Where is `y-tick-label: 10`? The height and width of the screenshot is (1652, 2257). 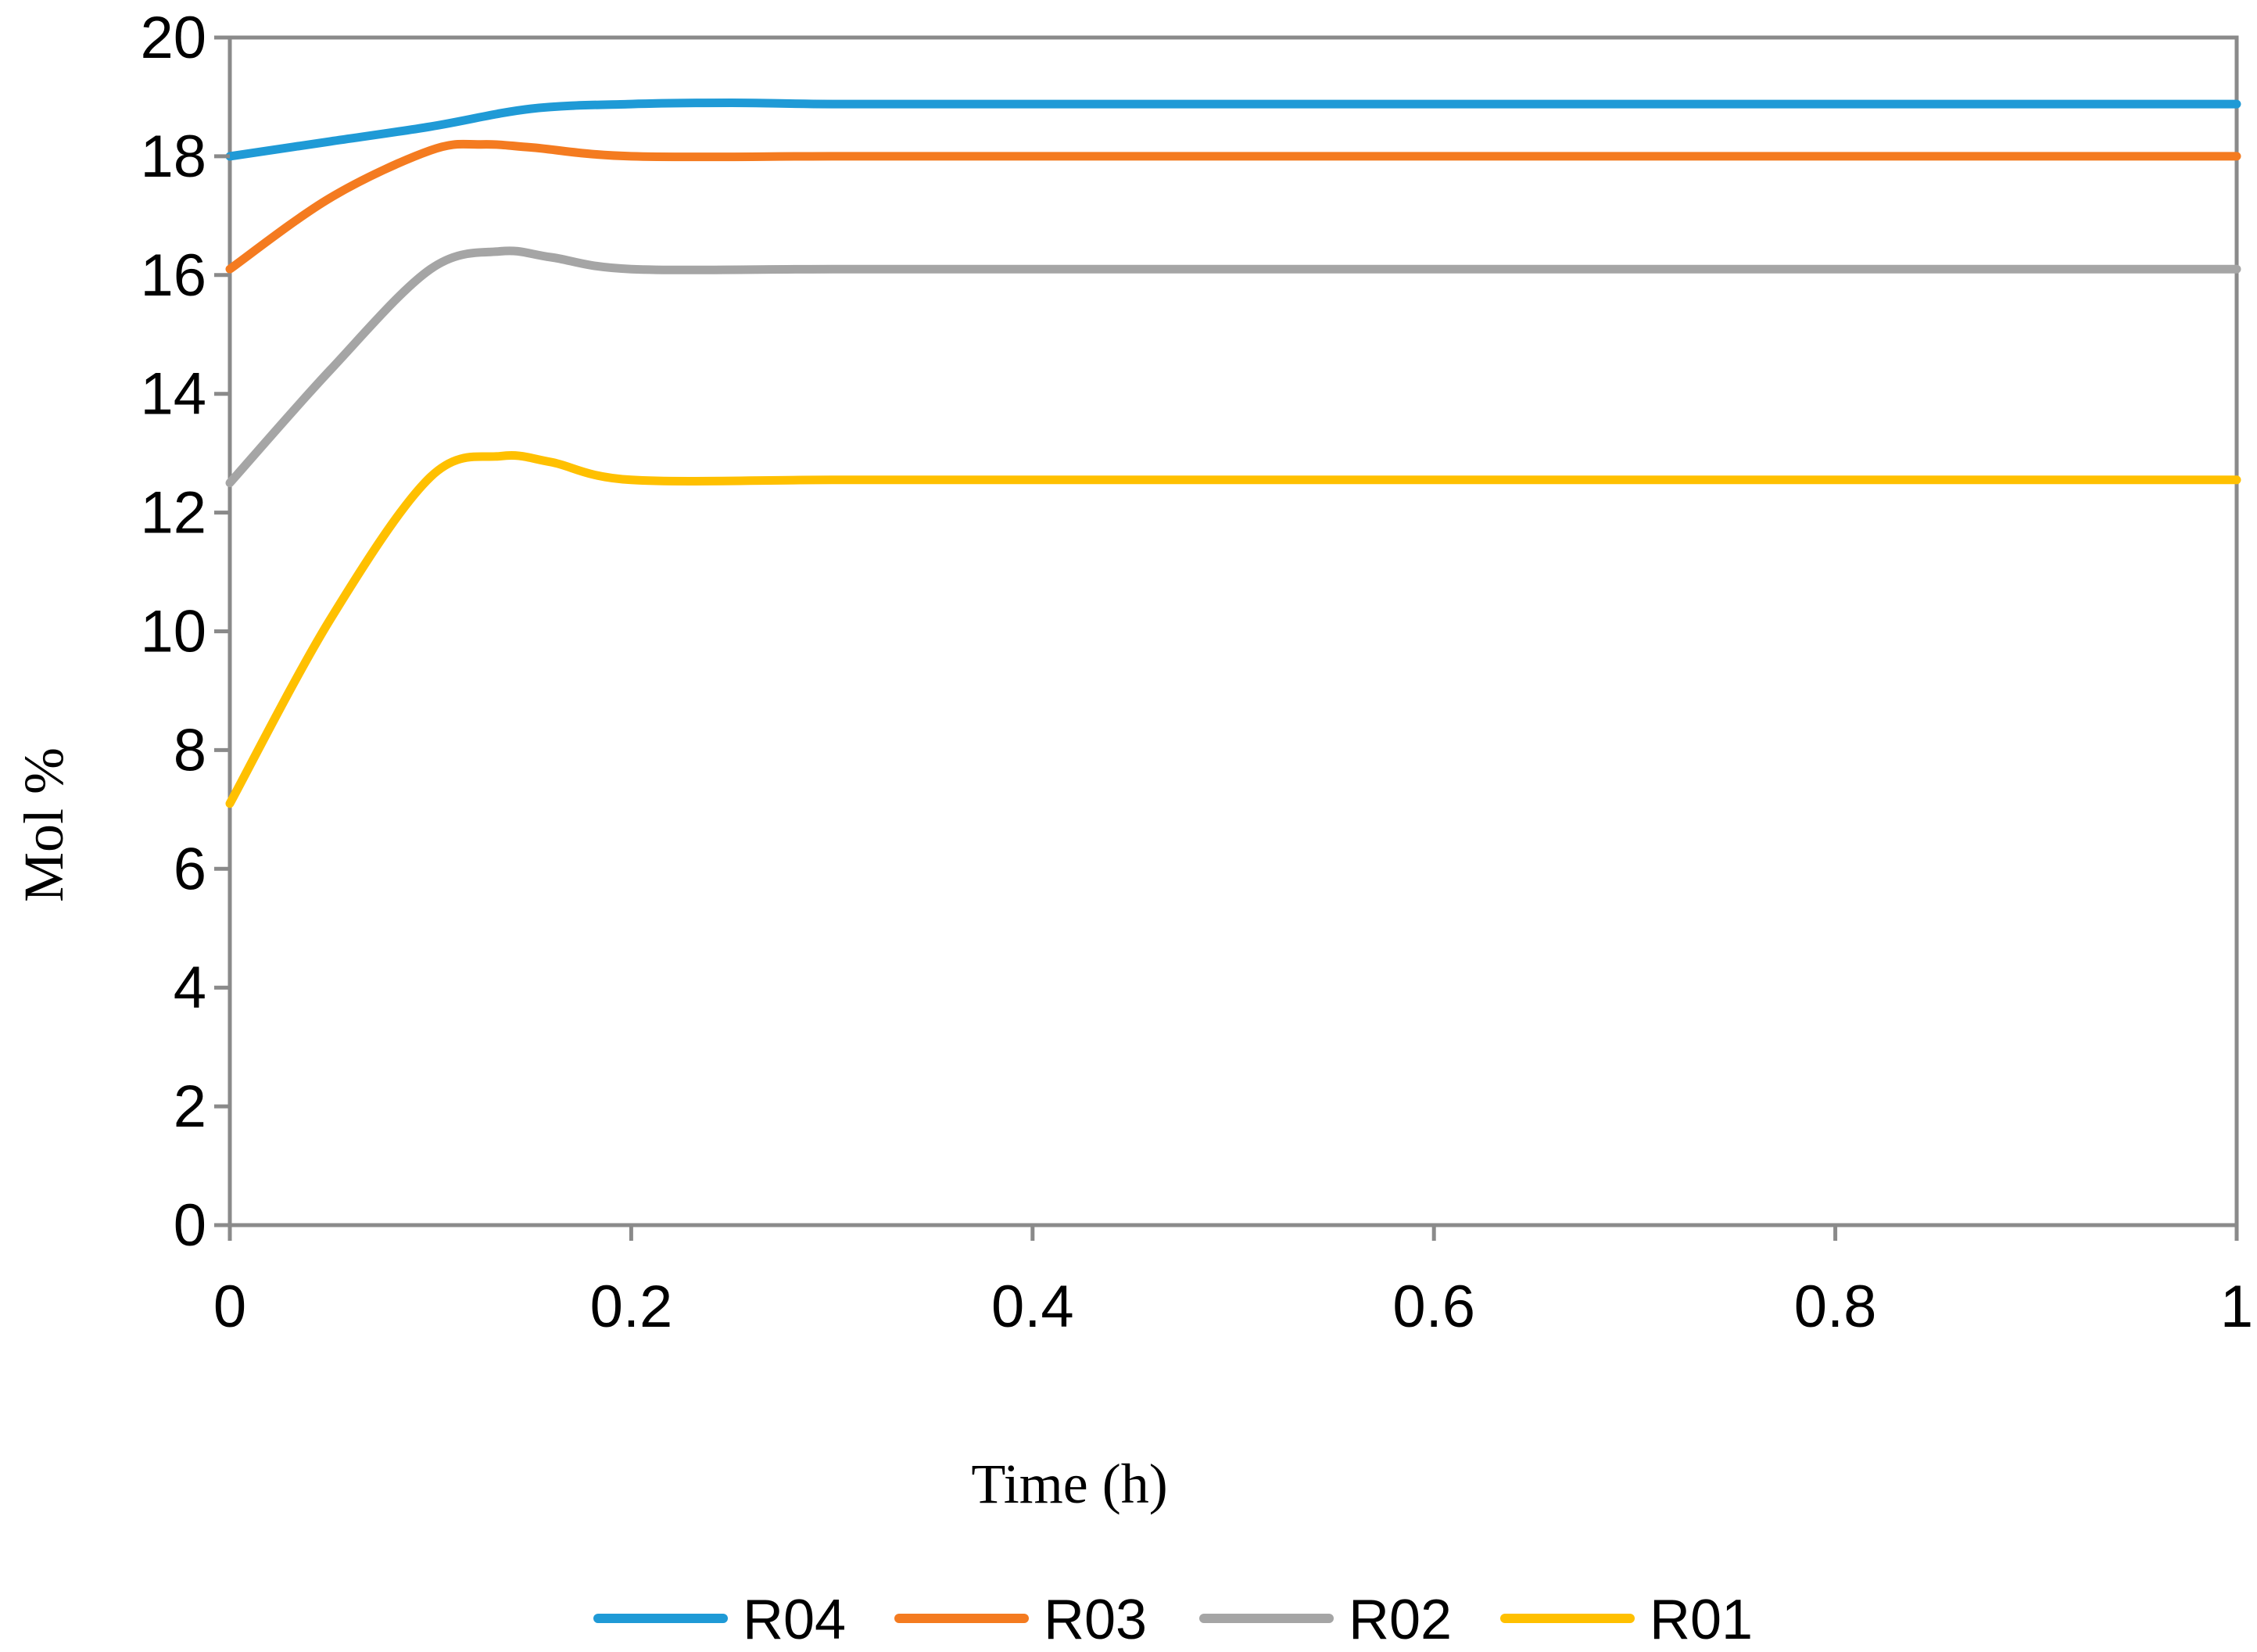 y-tick-label: 10 is located at coordinates (173, 632).